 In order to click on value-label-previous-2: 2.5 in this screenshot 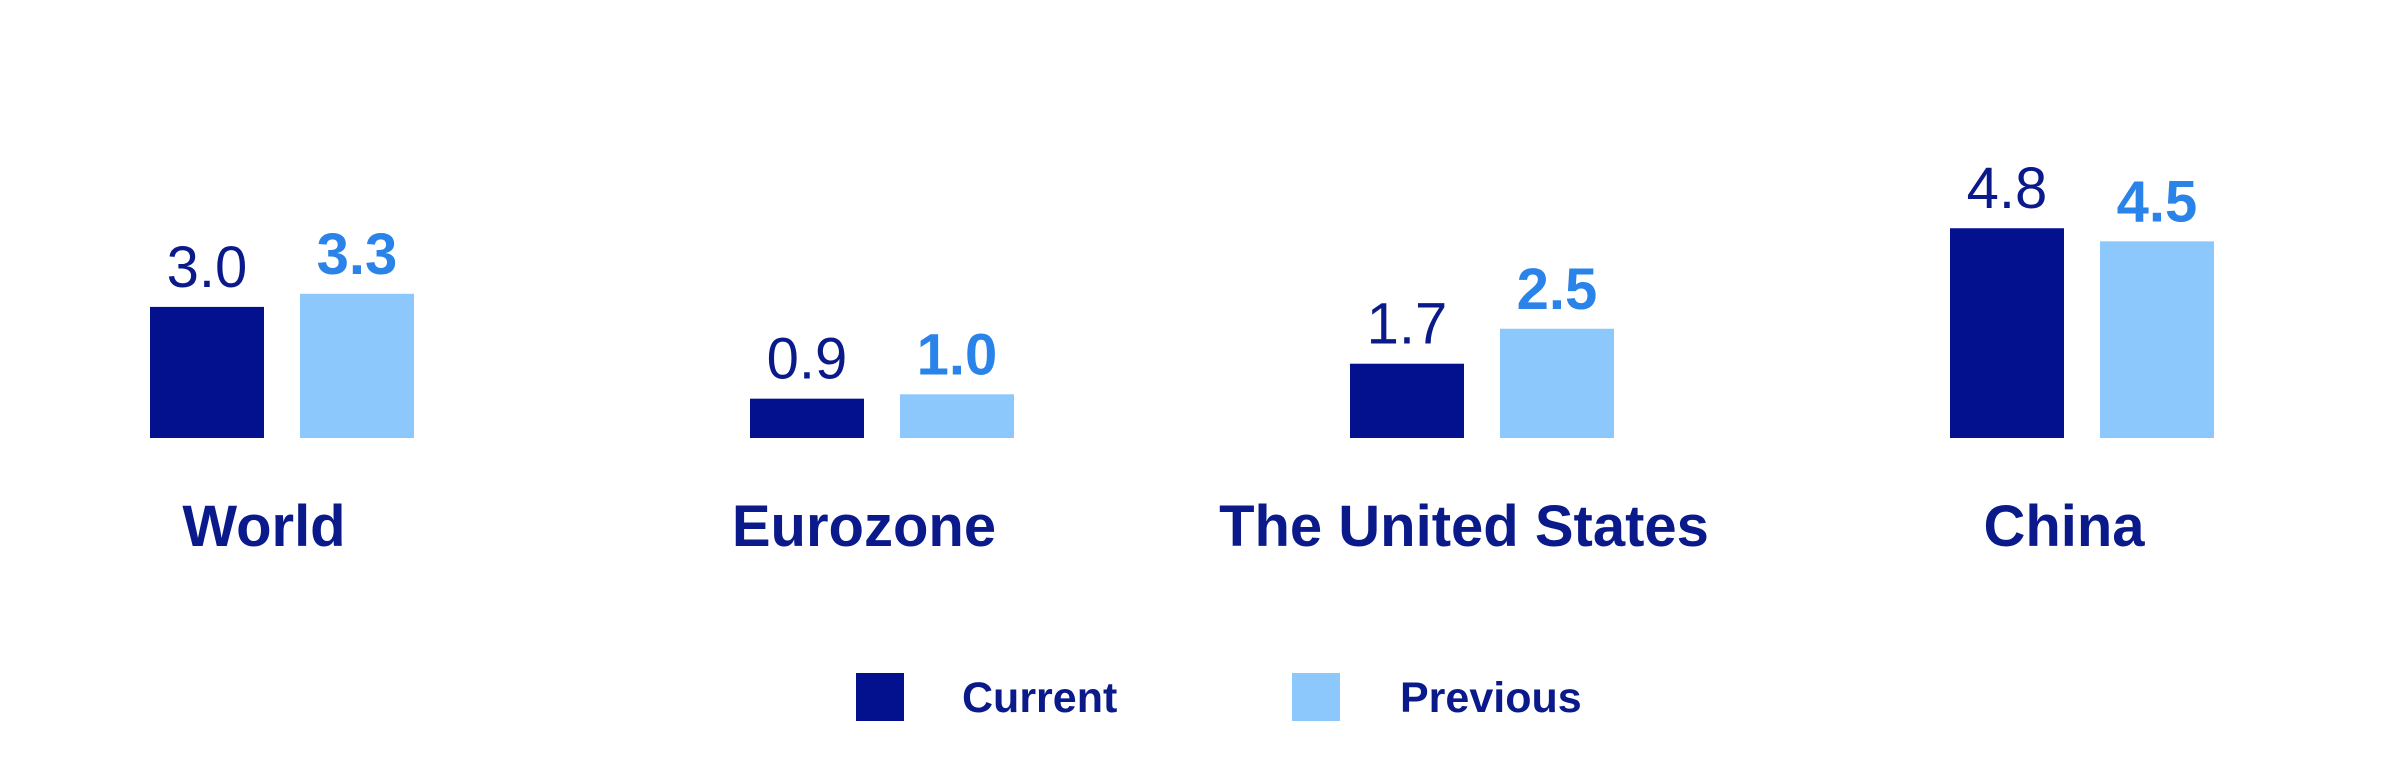, I will do `click(1557, 289)`.